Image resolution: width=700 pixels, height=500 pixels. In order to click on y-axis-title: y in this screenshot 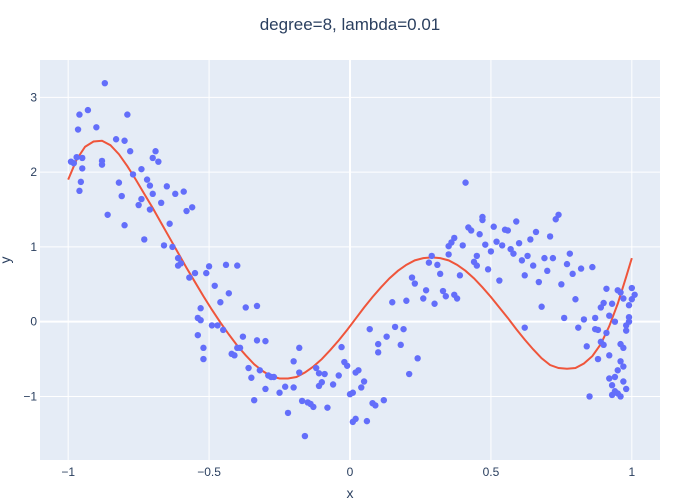, I will do `click(6, 260)`.